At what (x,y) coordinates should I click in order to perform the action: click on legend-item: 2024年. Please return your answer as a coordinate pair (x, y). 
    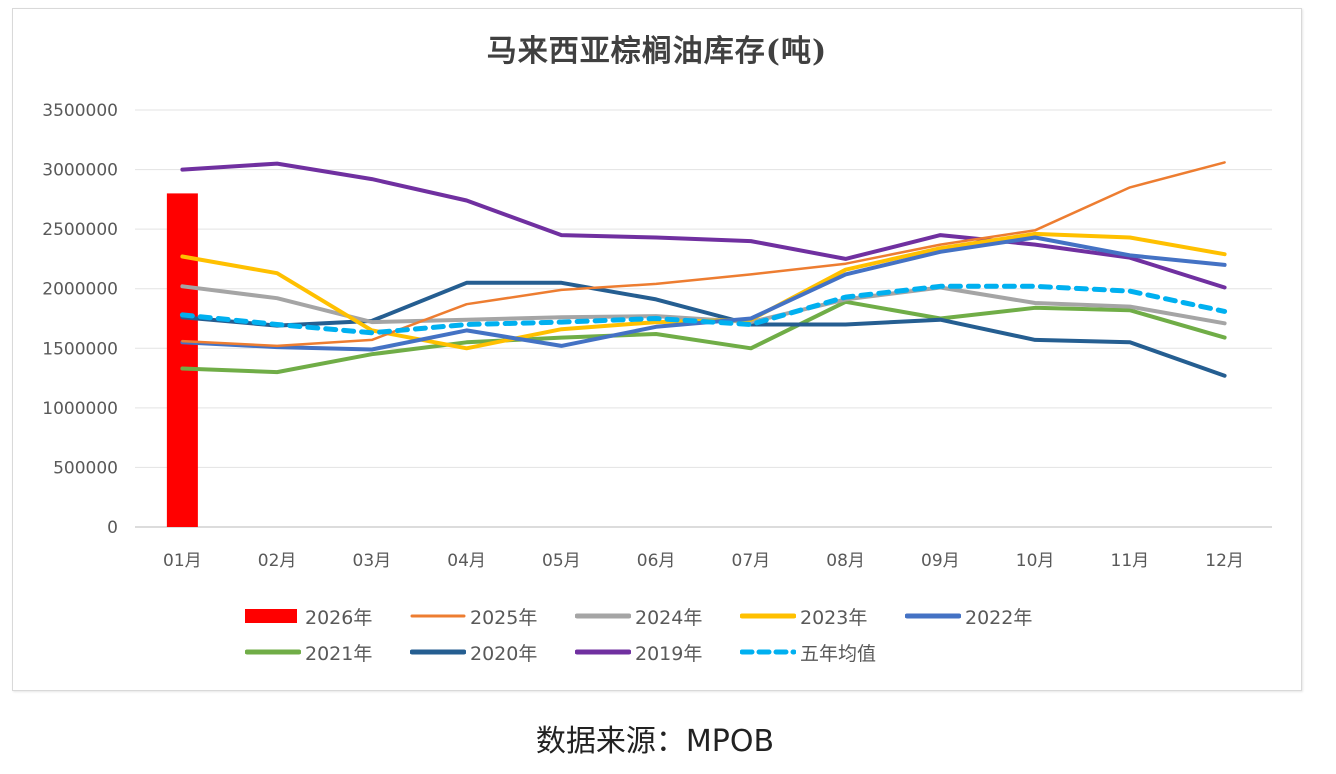
    Looking at the image, I should click on (657, 616).